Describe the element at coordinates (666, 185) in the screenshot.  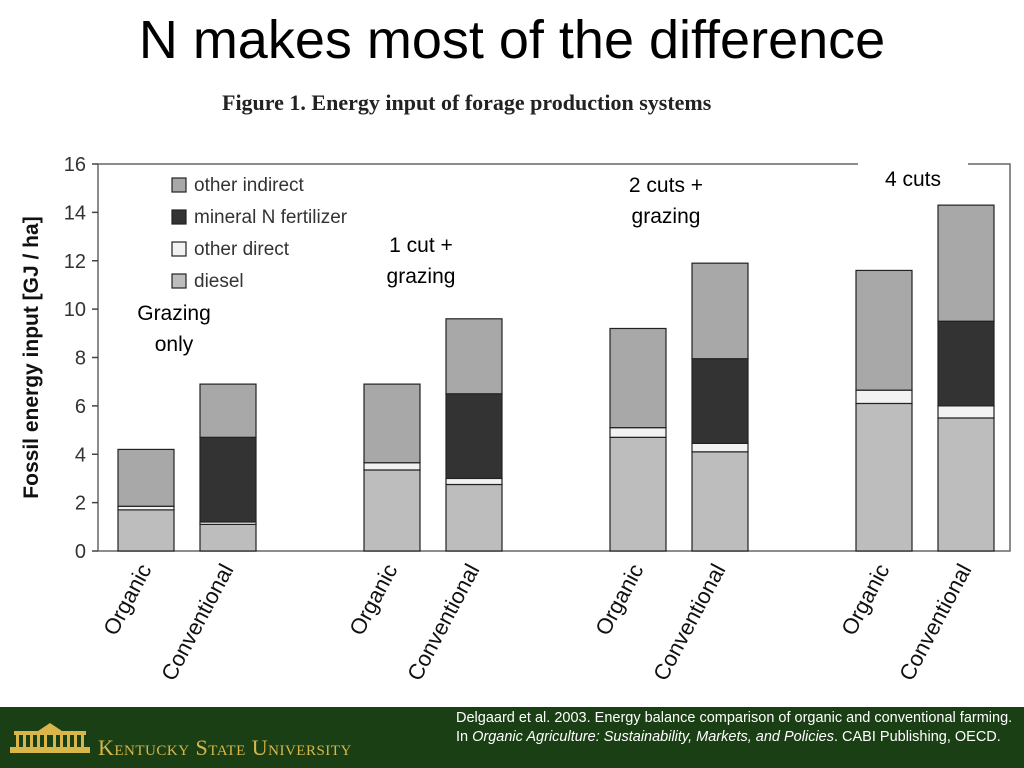
I see `group-label: 2 cuts +` at that location.